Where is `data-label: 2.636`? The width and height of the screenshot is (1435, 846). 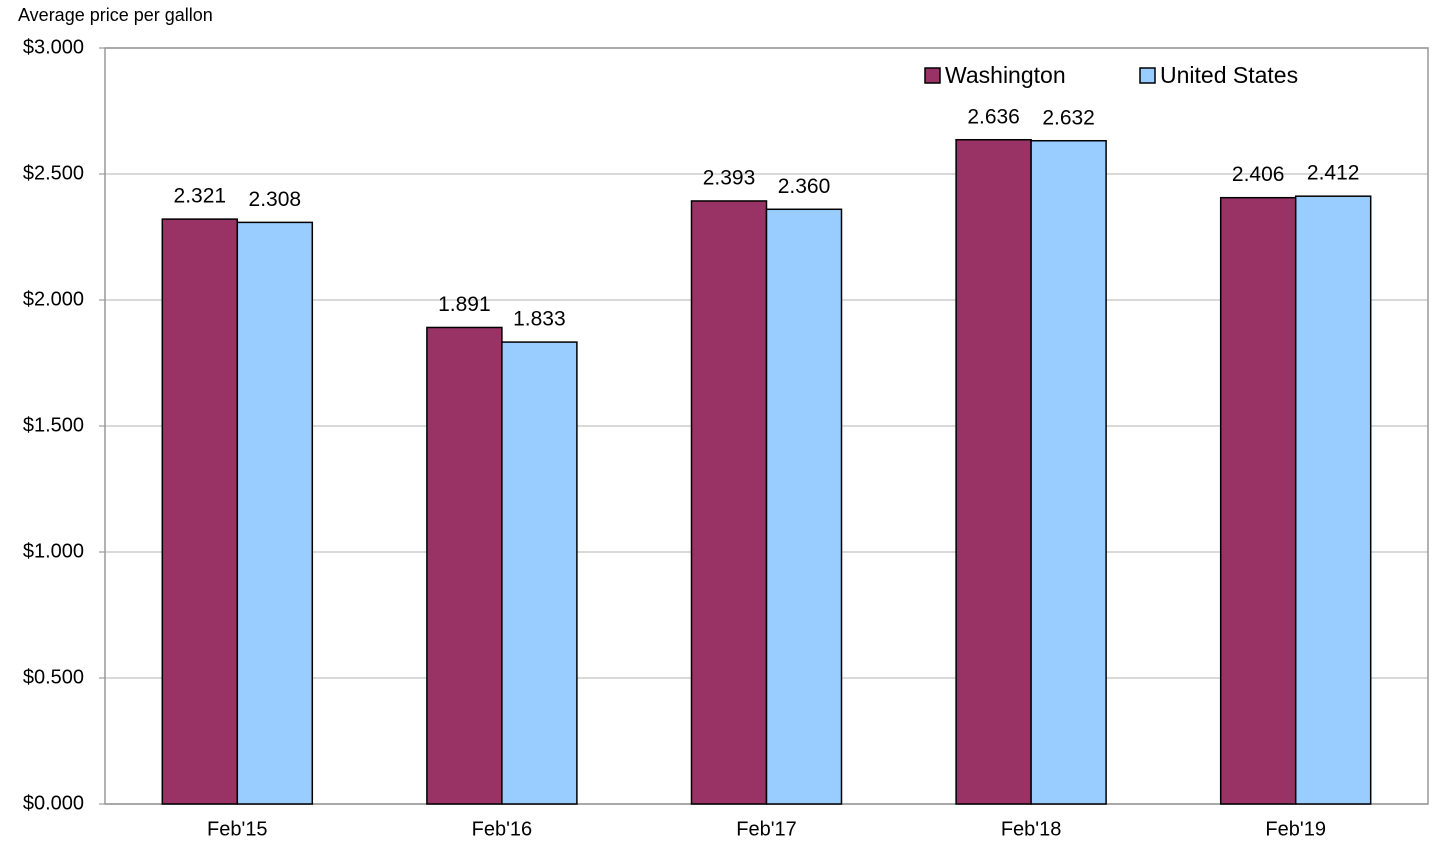
data-label: 2.636 is located at coordinates (993, 116).